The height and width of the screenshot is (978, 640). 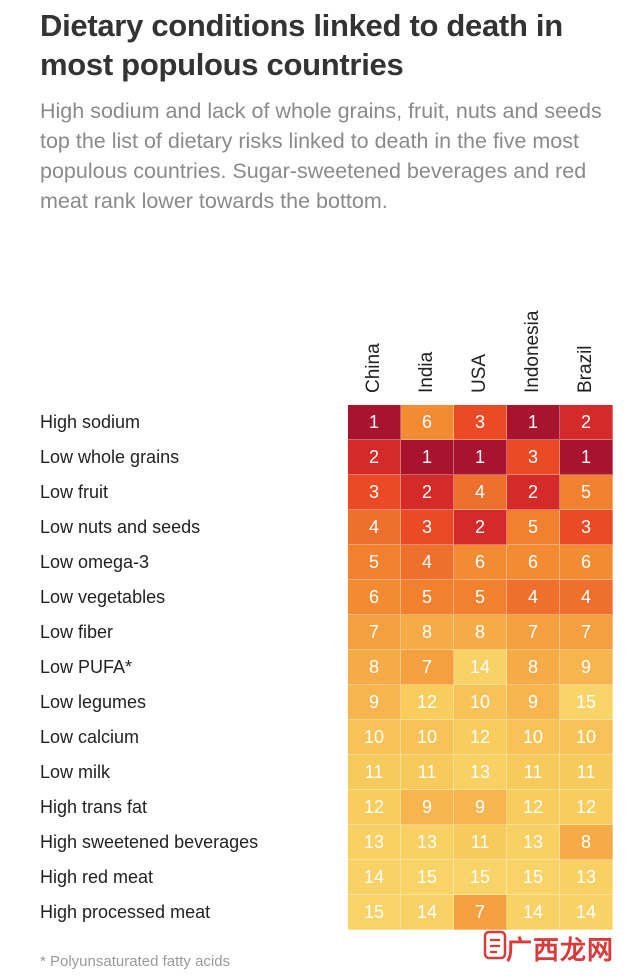 I want to click on column-label-china: China, so click(x=373, y=368).